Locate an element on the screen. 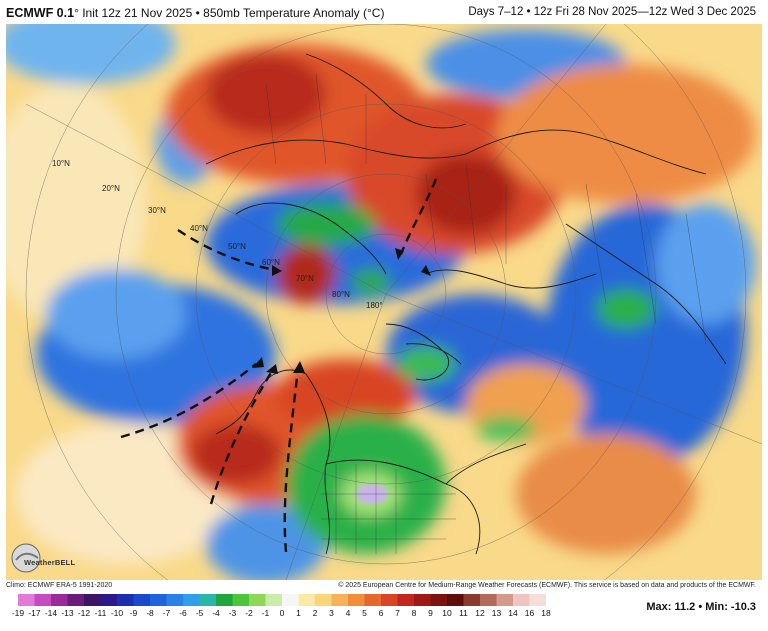 The width and height of the screenshot is (768, 631). max-value: 11.2 is located at coordinates (685, 607).